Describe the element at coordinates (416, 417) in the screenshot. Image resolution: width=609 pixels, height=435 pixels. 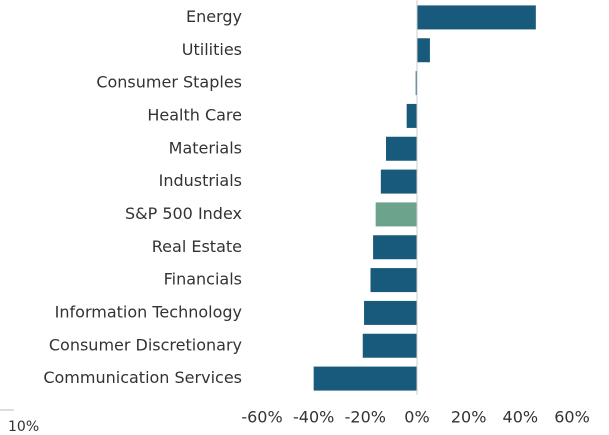
I see `x-tick-label: 0%` at that location.